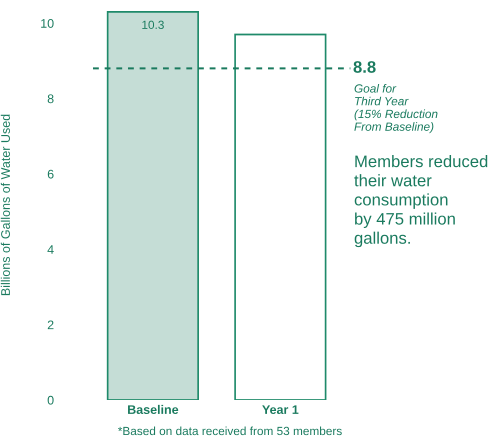  What do you see at coordinates (5, 205) in the screenshot?
I see `y-axis-title: Billions of Gallons of Water Used` at bounding box center [5, 205].